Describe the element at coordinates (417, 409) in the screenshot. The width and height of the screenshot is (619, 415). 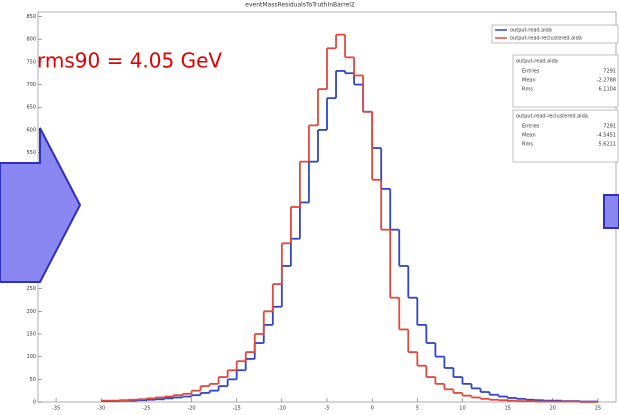
I see `x-tick-label: 5` at that location.